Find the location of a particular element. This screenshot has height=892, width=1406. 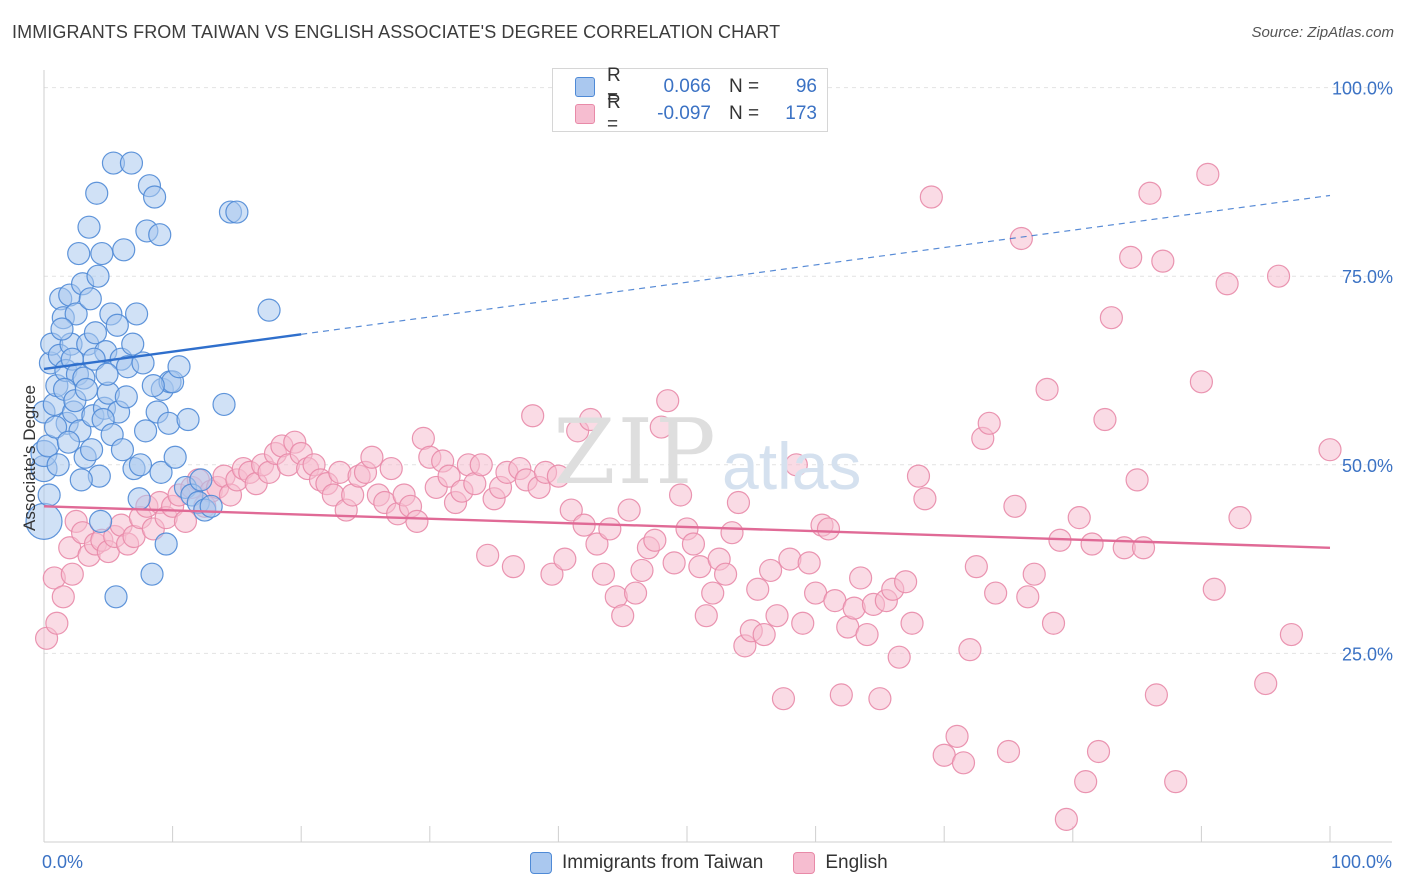

x-tick-label-max: 100.0% is located at coordinates (1361, 862).